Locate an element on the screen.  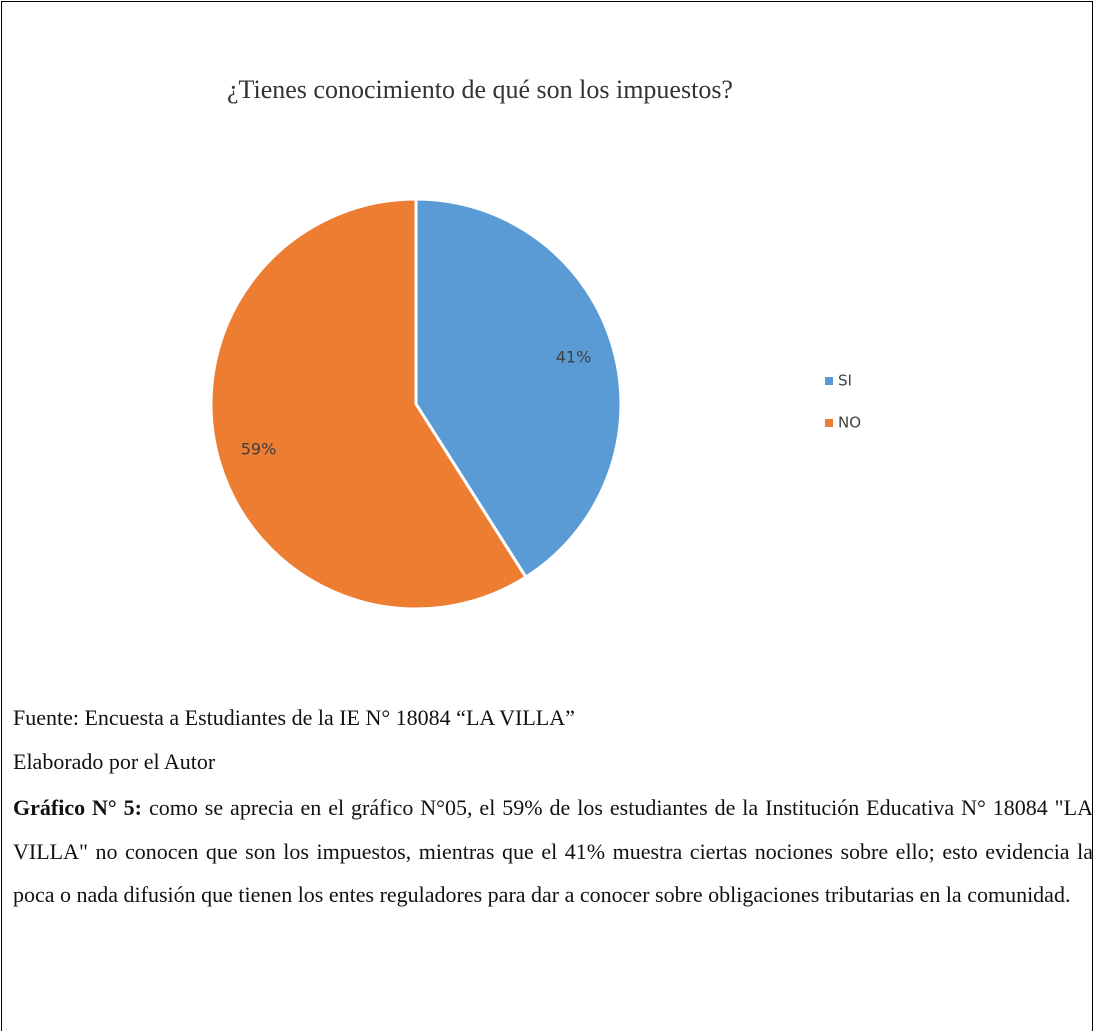
legend-label: NO is located at coordinates (849, 423).